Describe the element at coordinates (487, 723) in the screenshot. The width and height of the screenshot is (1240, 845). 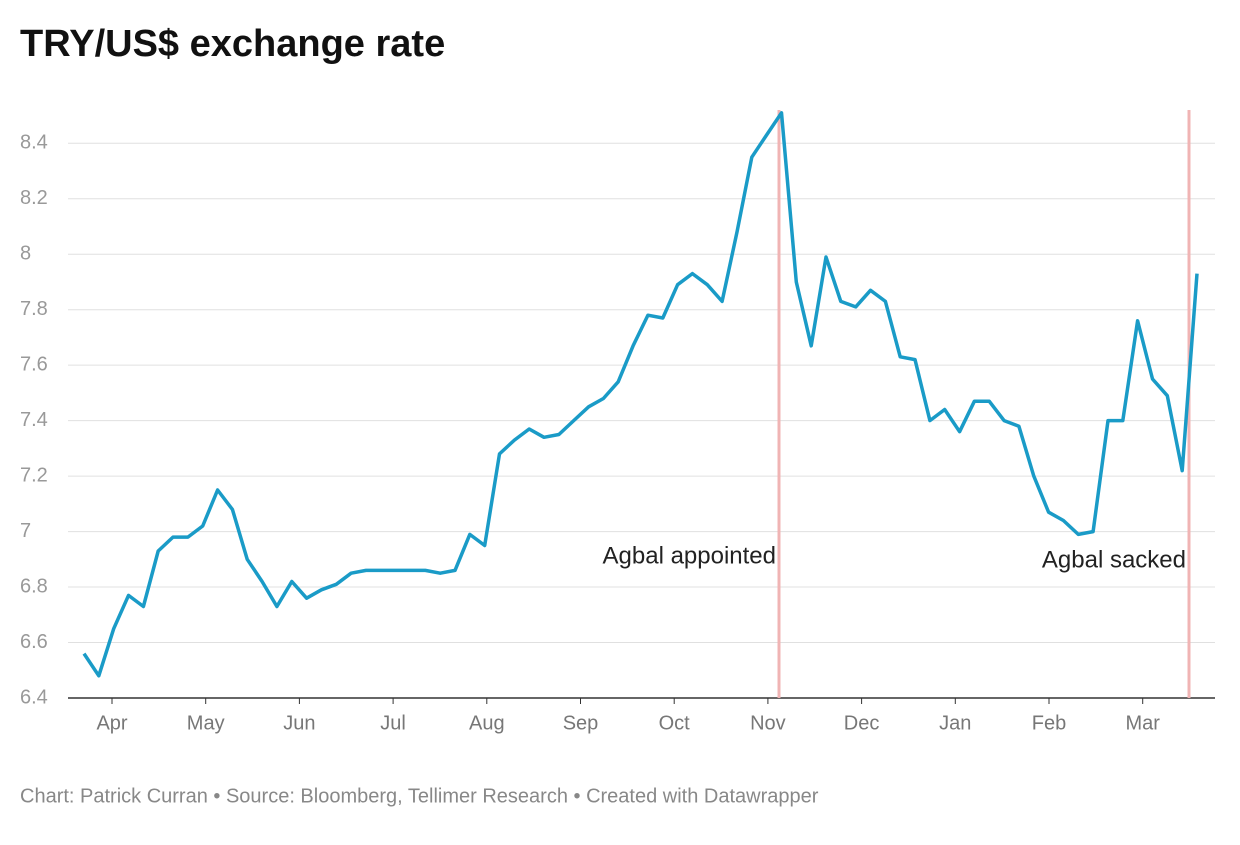
I see `x-tick-label: Aug` at that location.